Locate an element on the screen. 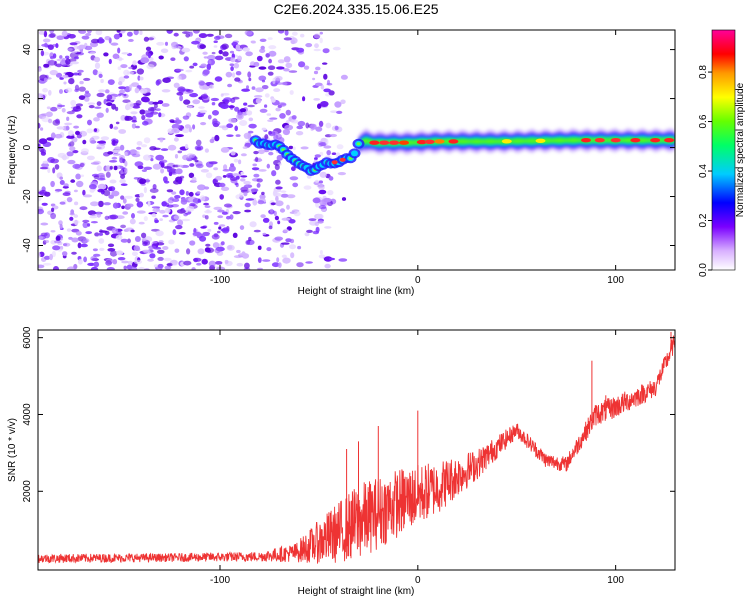 The image size is (750, 600). y-tick-label: 0 is located at coordinates (27, 147).